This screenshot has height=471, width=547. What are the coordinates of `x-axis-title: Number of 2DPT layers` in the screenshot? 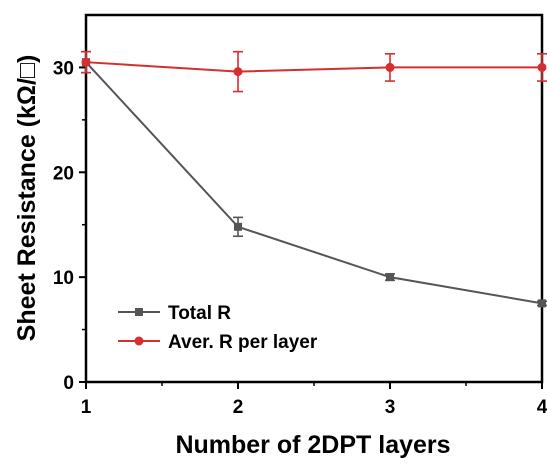 It's located at (312, 445).